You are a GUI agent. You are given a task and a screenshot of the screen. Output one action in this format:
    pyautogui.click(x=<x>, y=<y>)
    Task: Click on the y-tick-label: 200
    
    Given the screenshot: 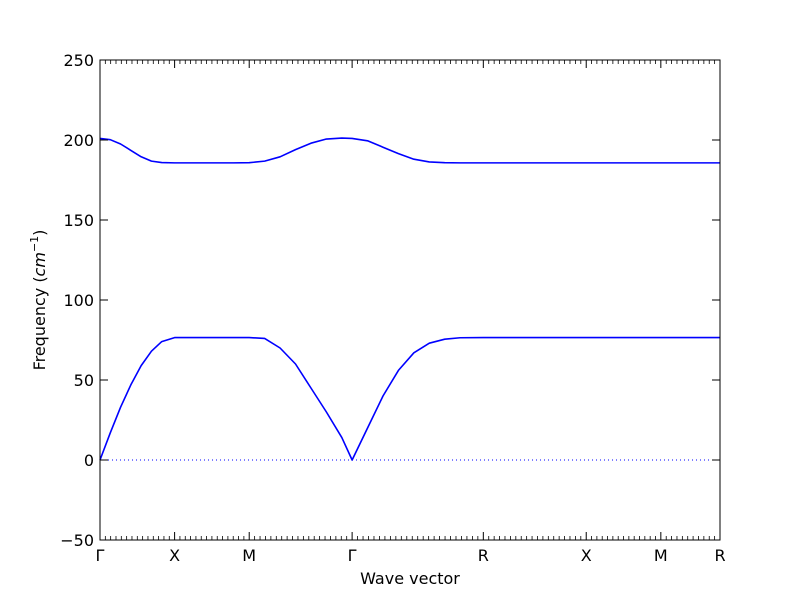 What is the action you would take?
    pyautogui.click(x=78, y=140)
    